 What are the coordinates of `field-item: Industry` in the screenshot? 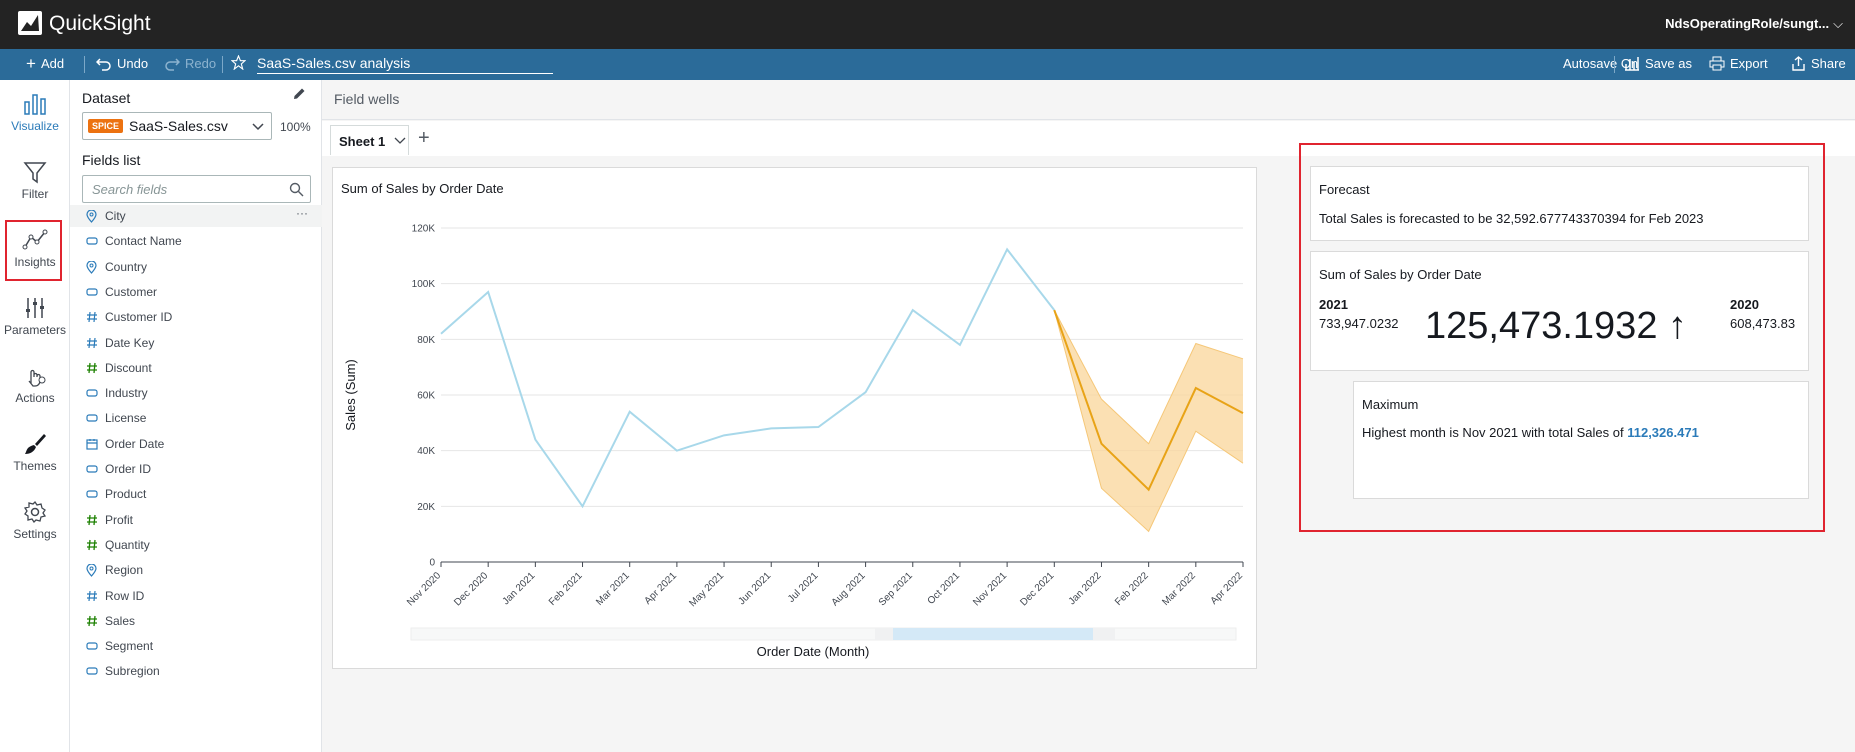 It's located at (196, 393).